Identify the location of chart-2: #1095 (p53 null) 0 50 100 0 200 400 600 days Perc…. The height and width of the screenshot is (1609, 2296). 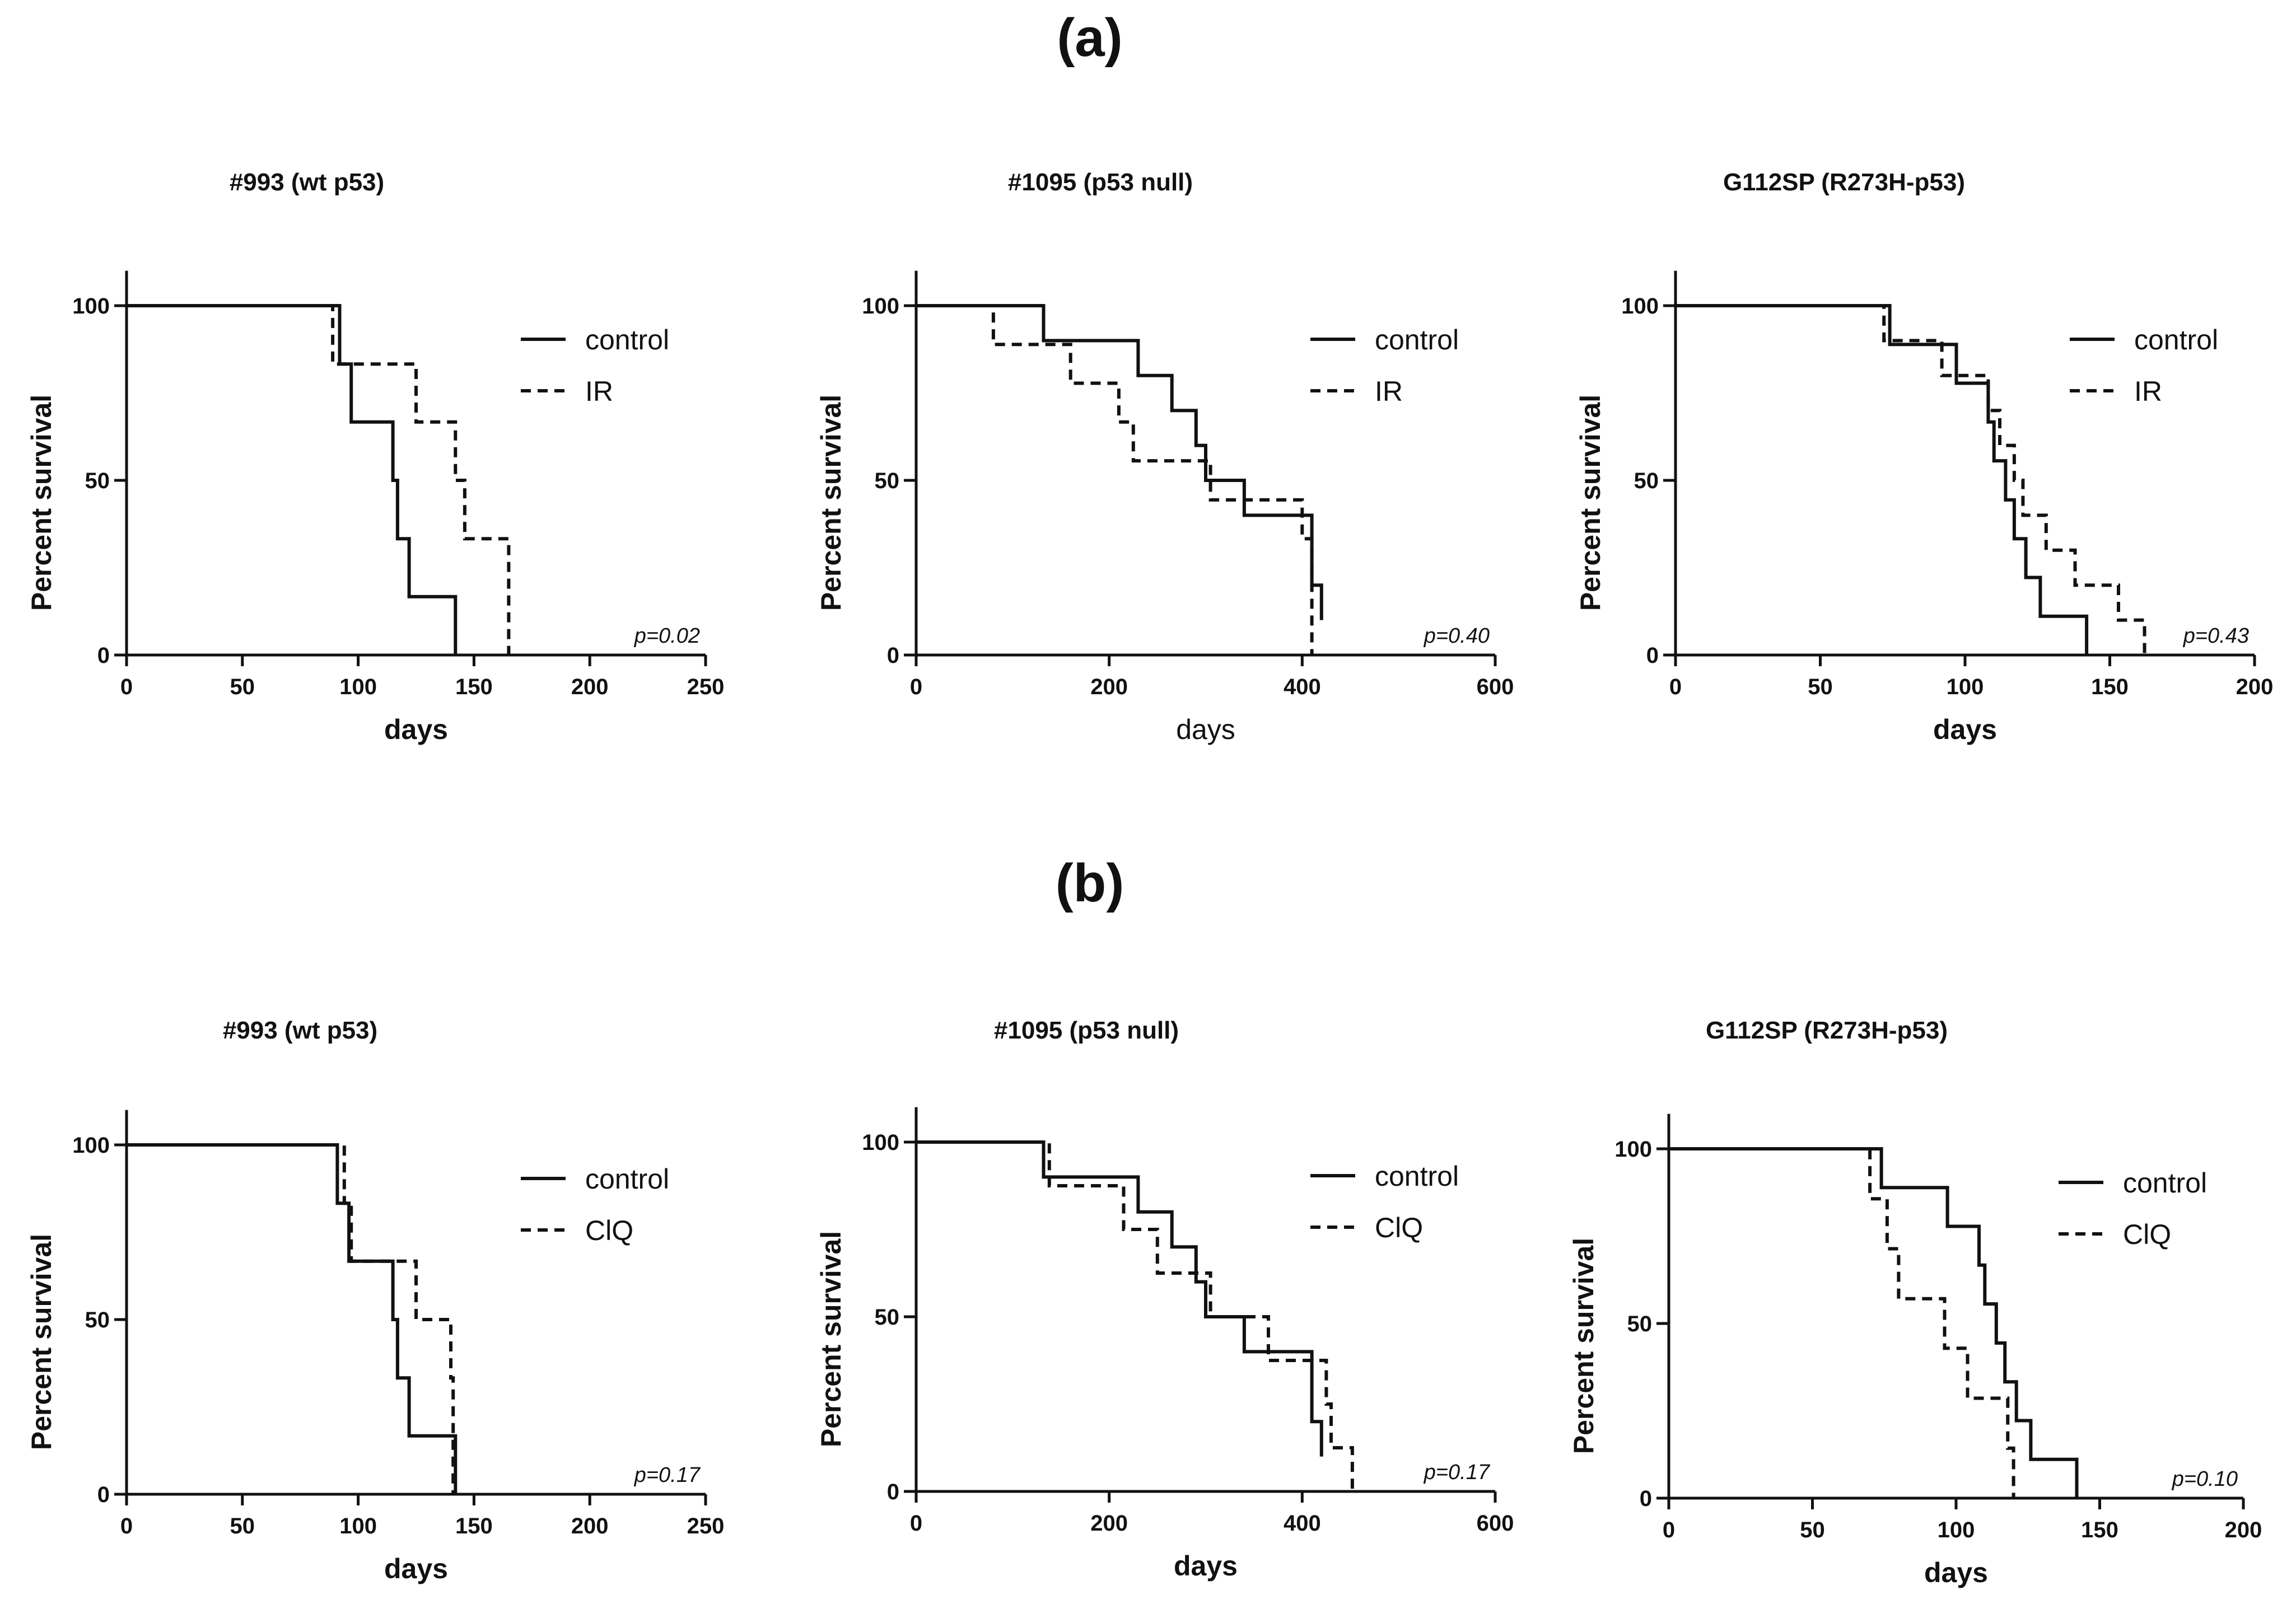
(1165, 457).